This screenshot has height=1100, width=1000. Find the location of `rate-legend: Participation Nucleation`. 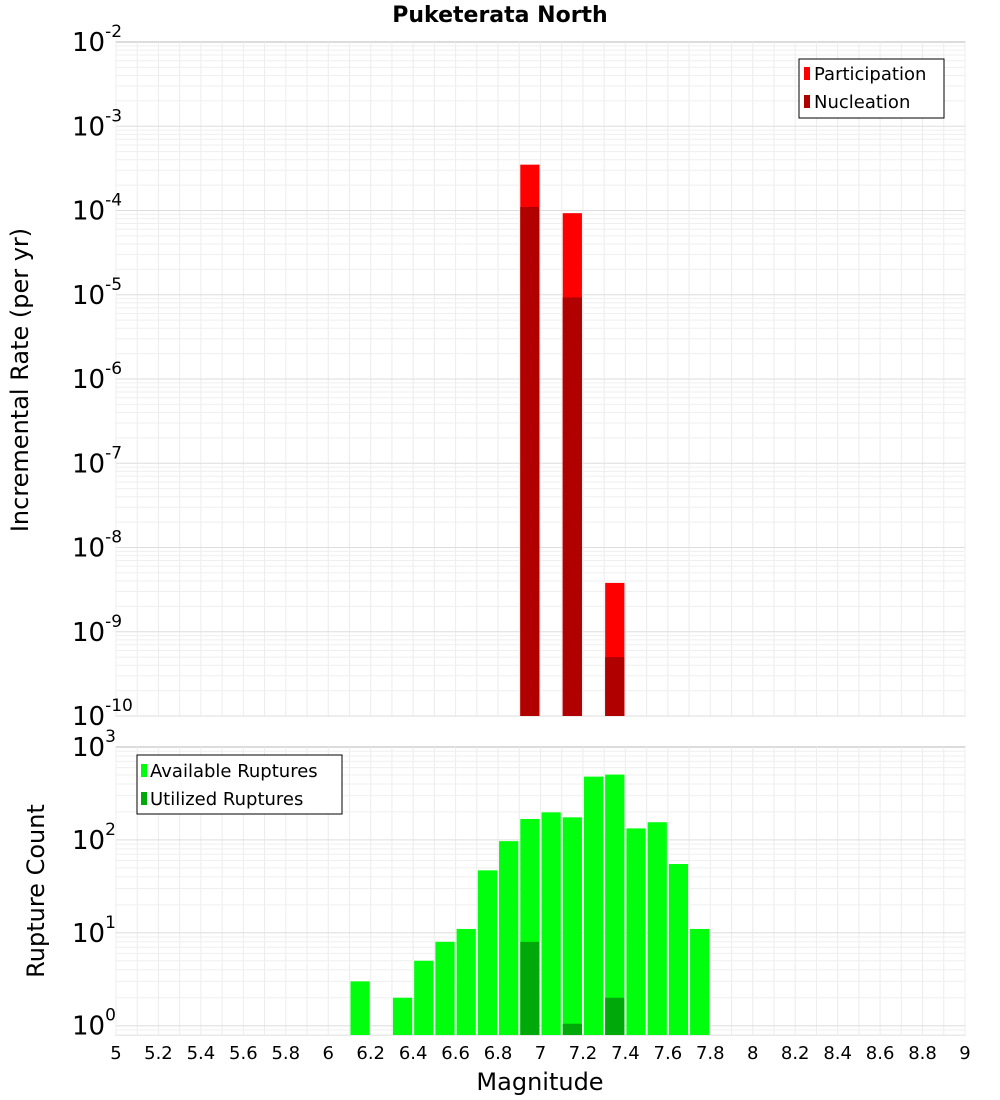

rate-legend: Participation Nucleation is located at coordinates (871, 88).